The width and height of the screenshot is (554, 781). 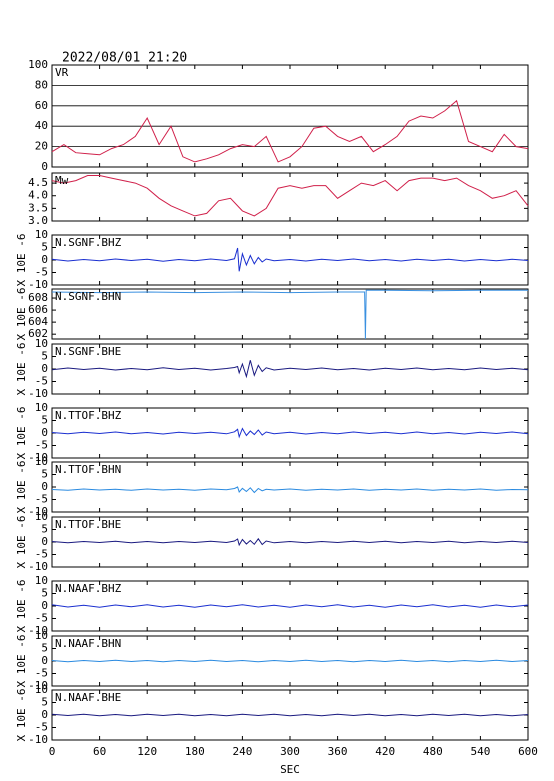 What do you see at coordinates (41, 105) in the screenshot?
I see `y-tick-label: 60` at bounding box center [41, 105].